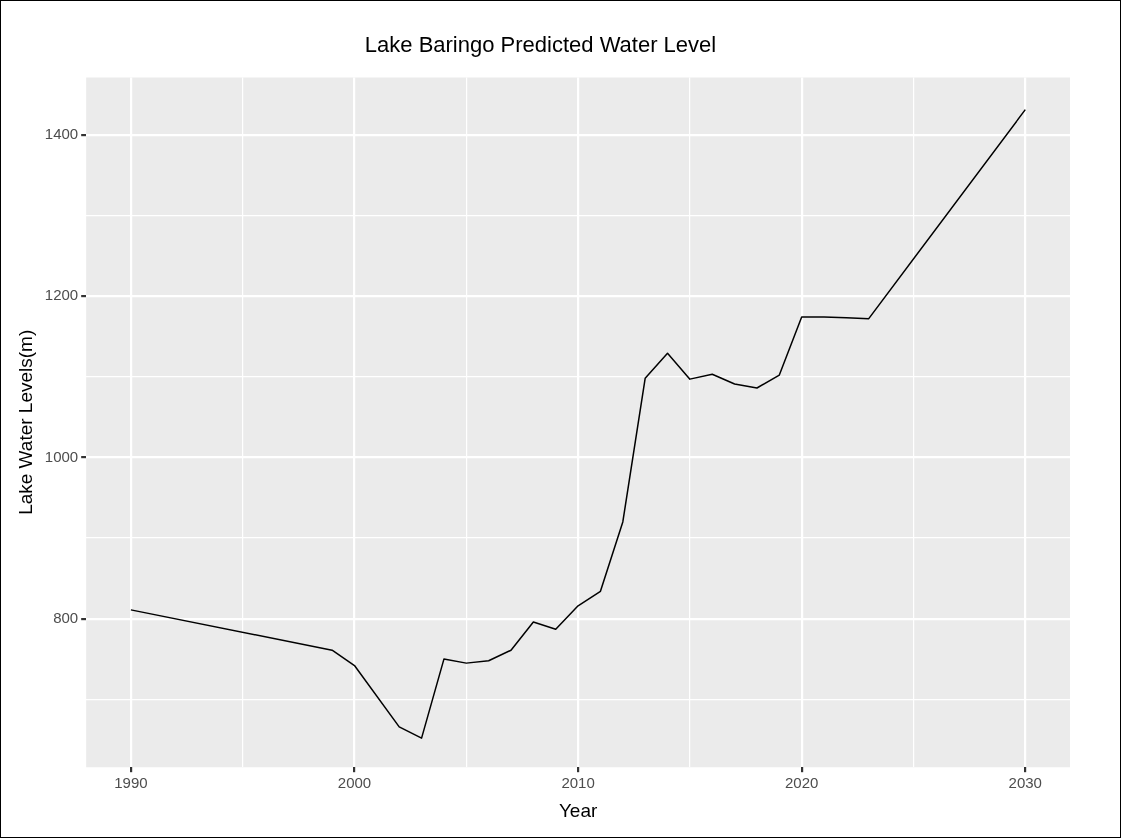 Image resolution: width=1121 pixels, height=838 pixels. I want to click on y-tick-label: 1400, so click(61, 133).